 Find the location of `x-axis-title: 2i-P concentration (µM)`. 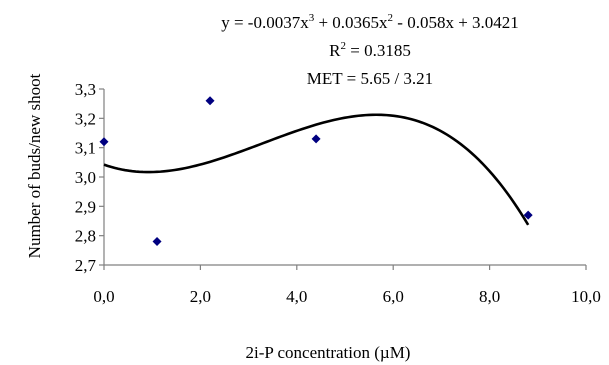

x-axis-title: 2i-P concentration (µM) is located at coordinates (328, 352).